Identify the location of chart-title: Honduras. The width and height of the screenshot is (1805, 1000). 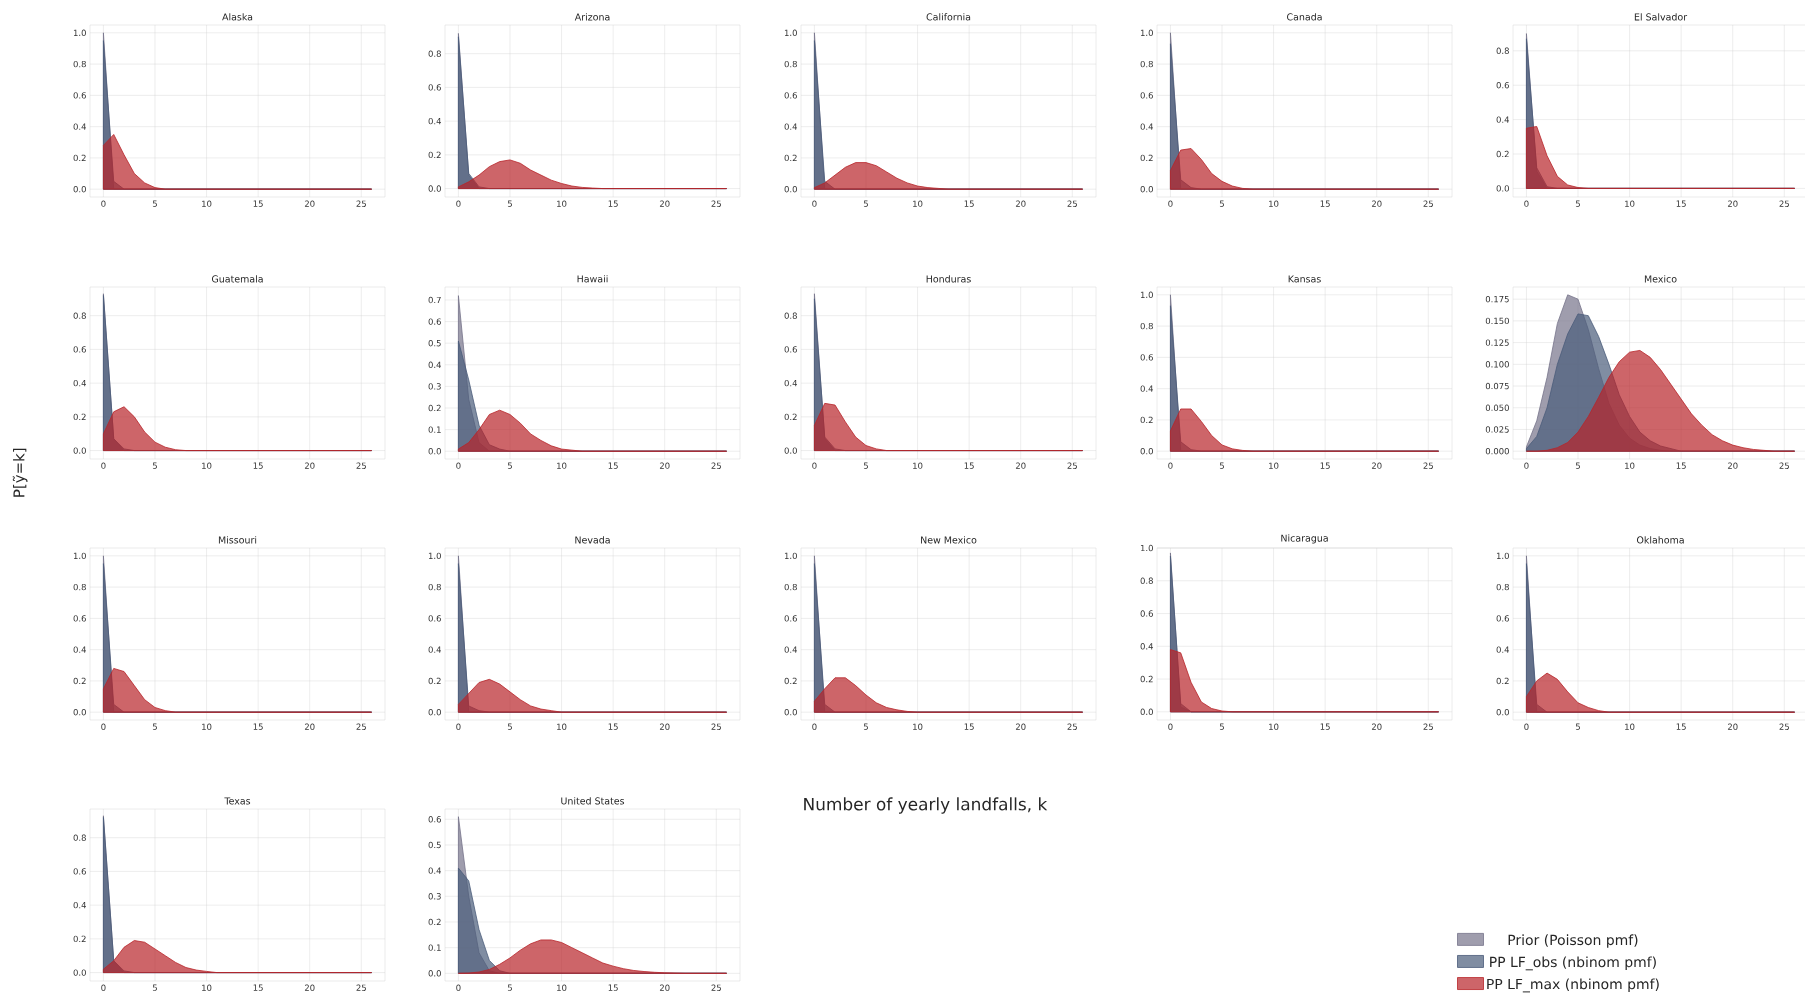
(948, 279).